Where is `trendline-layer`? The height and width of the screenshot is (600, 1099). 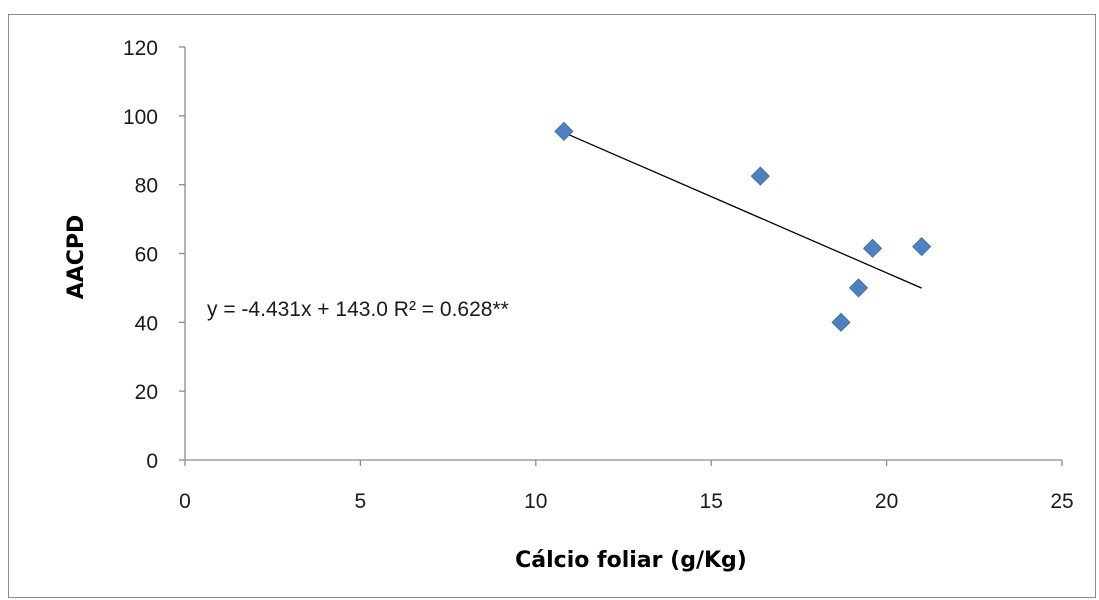 trendline-layer is located at coordinates (742, 210).